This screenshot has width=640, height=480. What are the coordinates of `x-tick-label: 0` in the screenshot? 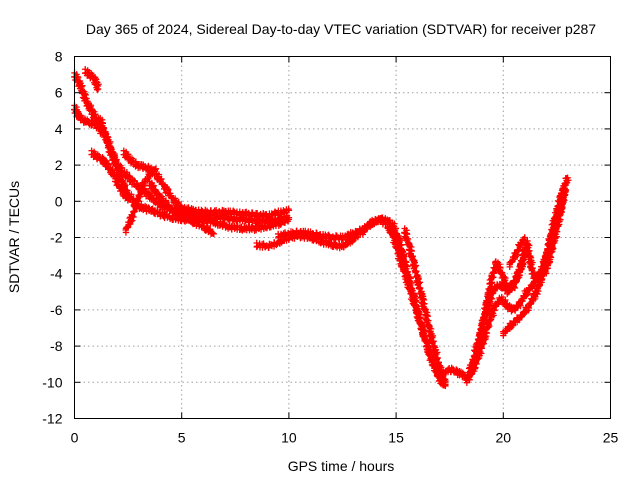 It's located at (75, 438).